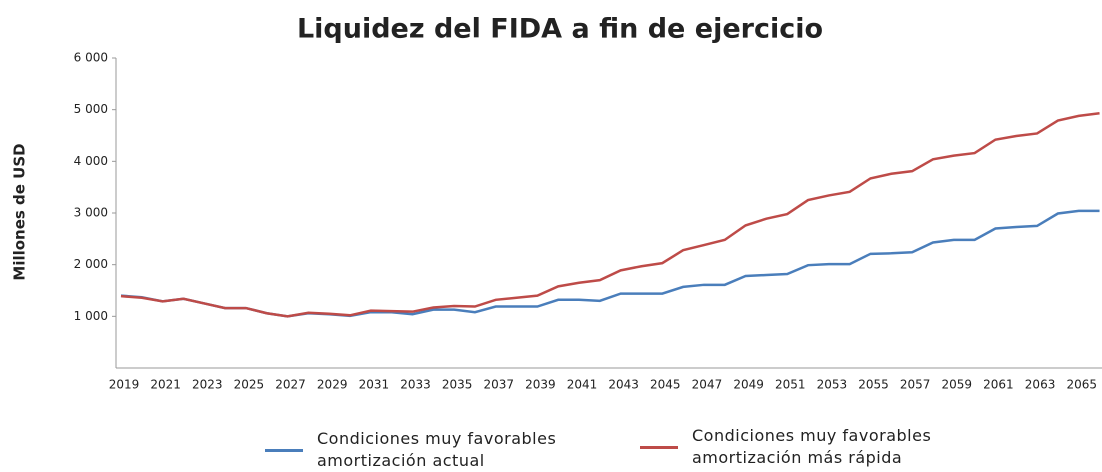  I want to click on x-tick-label: 2055, so click(873, 385).